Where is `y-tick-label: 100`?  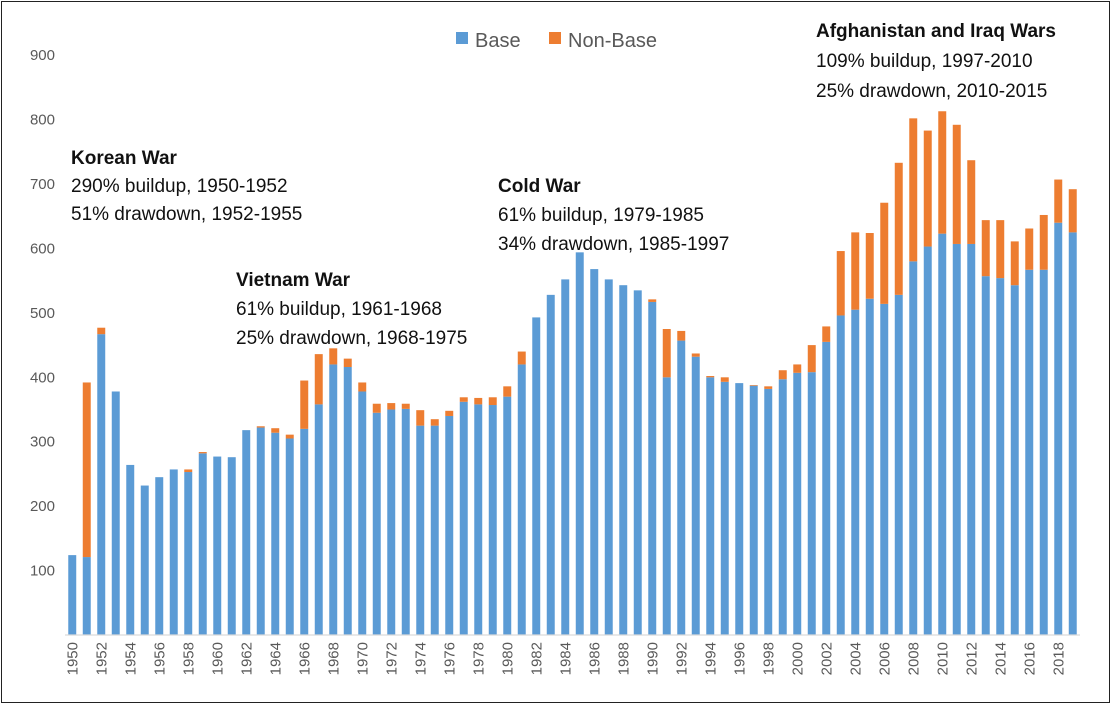
y-tick-label: 100 is located at coordinates (42, 571).